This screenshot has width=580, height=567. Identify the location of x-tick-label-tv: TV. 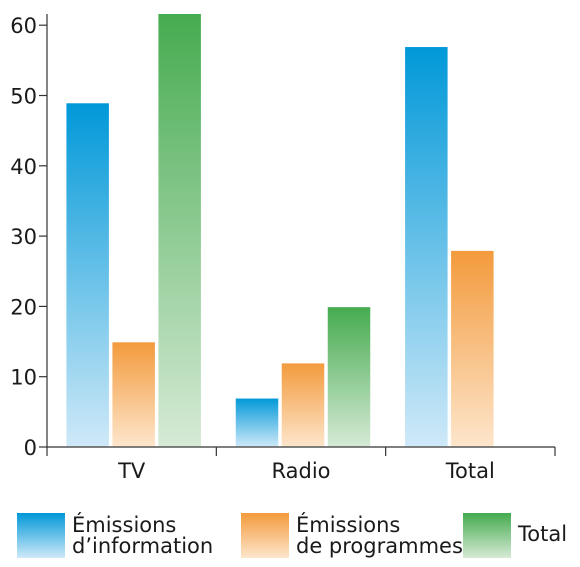
(131, 471).